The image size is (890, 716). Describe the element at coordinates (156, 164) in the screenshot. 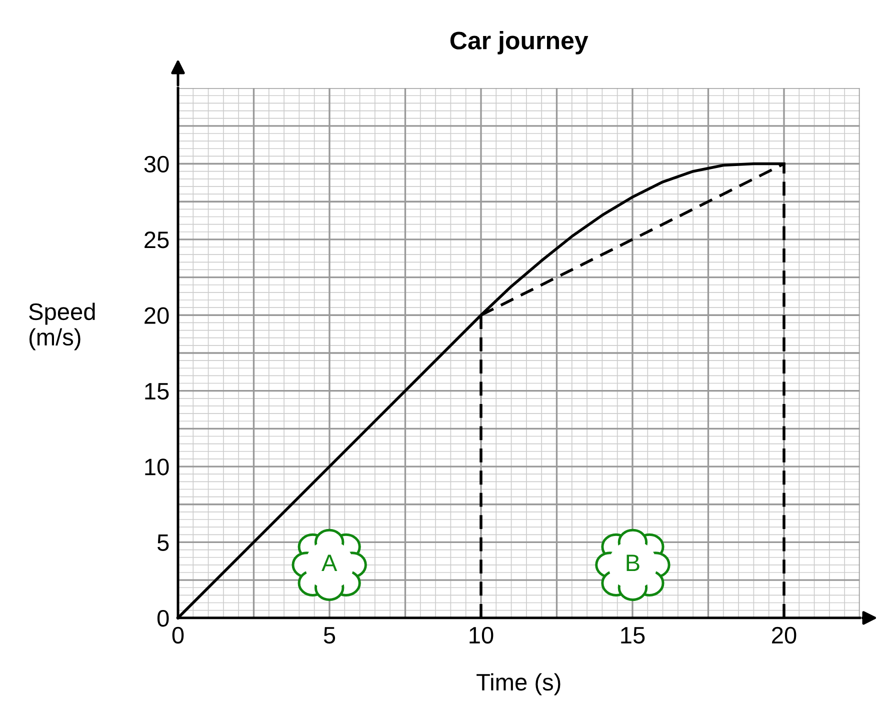

I see `y-tick-label: 30` at that location.